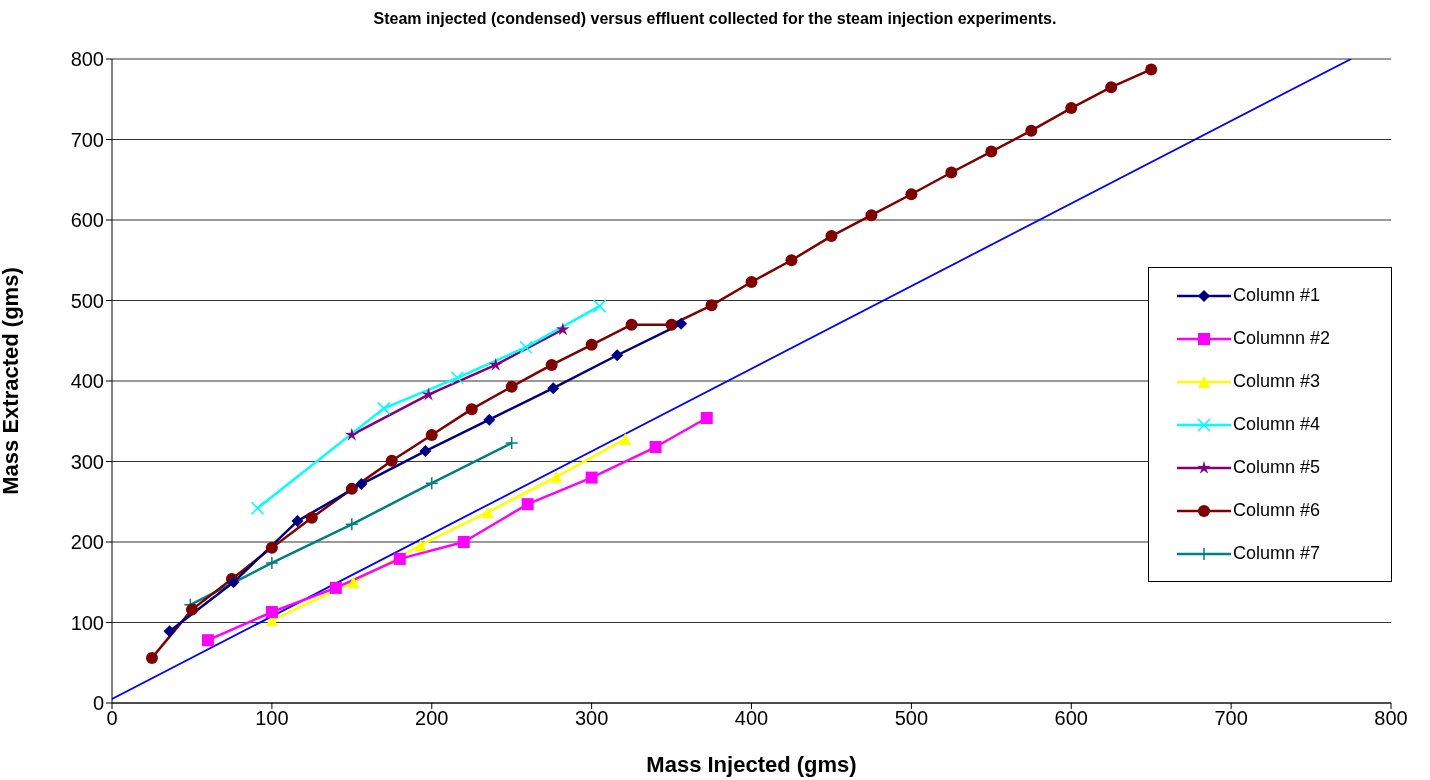 This screenshot has height=780, width=1430. What do you see at coordinates (751, 718) in the screenshot?
I see `x-tick-label: 400` at bounding box center [751, 718].